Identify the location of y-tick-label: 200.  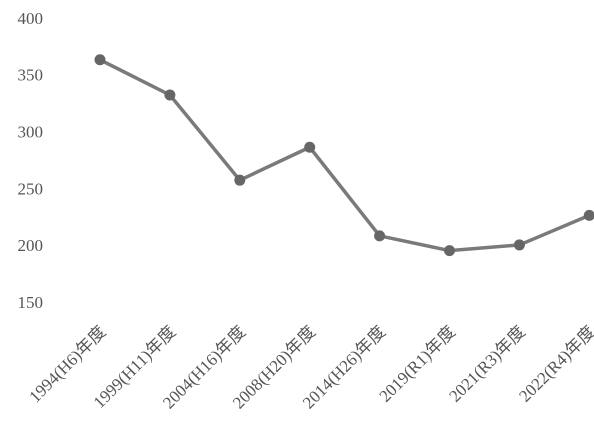
(31, 245).